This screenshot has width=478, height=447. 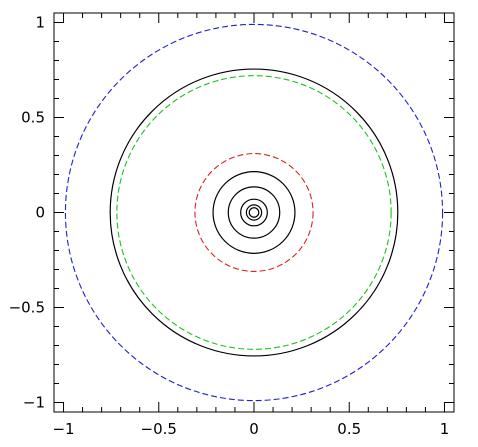 What do you see at coordinates (27, 308) in the screenshot?
I see `y-tick-label: −0.5` at bounding box center [27, 308].